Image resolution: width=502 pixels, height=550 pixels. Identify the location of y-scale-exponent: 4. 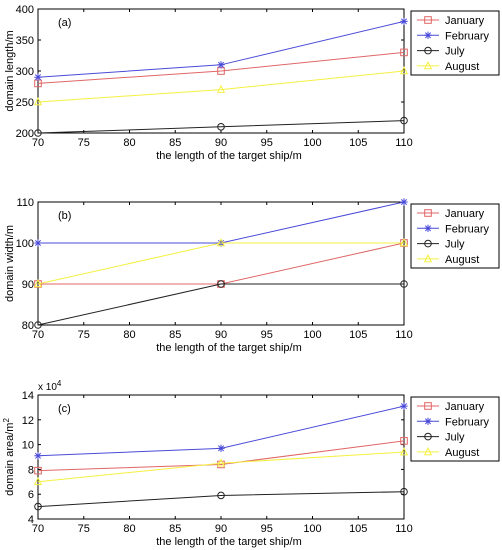
(59, 383).